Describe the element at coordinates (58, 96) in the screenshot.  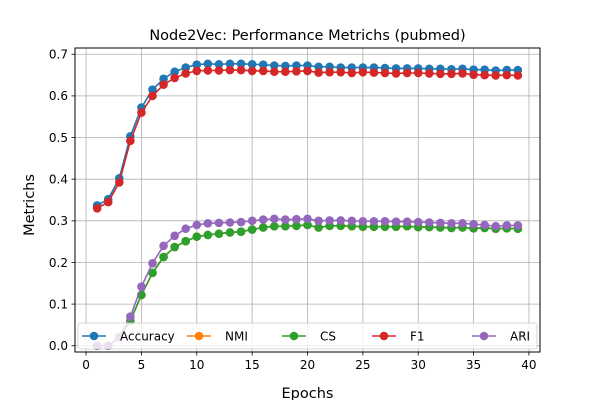
I see `y-tick-label: 0.6` at that location.